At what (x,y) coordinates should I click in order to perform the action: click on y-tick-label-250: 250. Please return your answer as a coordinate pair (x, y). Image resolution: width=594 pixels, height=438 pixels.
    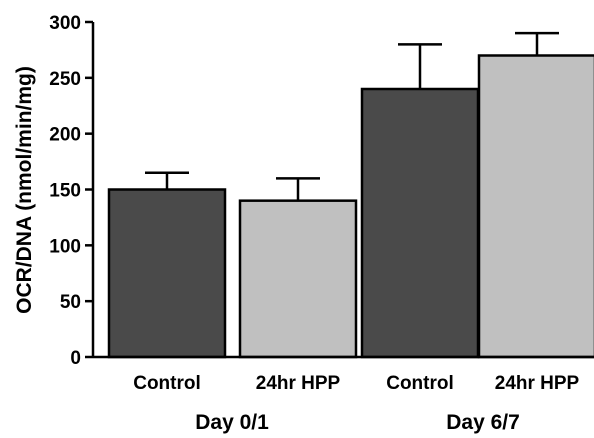
    Looking at the image, I should click on (65, 79).